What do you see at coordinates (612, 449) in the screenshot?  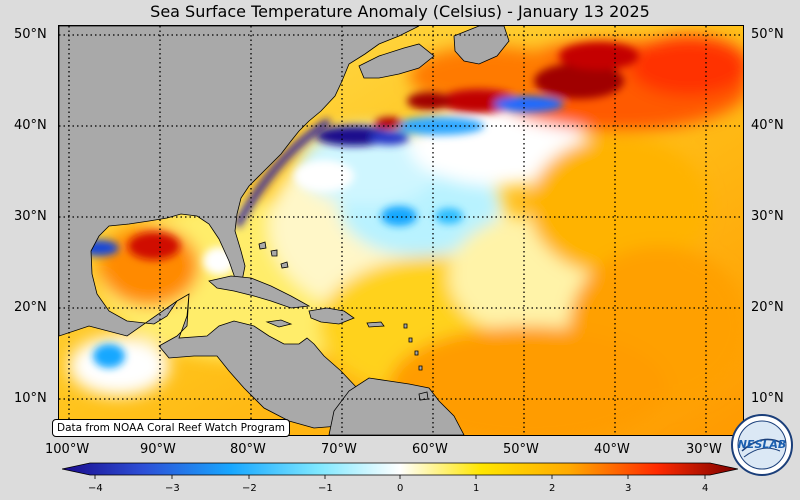 I see `lon-label-40w: 40°W` at bounding box center [612, 449].